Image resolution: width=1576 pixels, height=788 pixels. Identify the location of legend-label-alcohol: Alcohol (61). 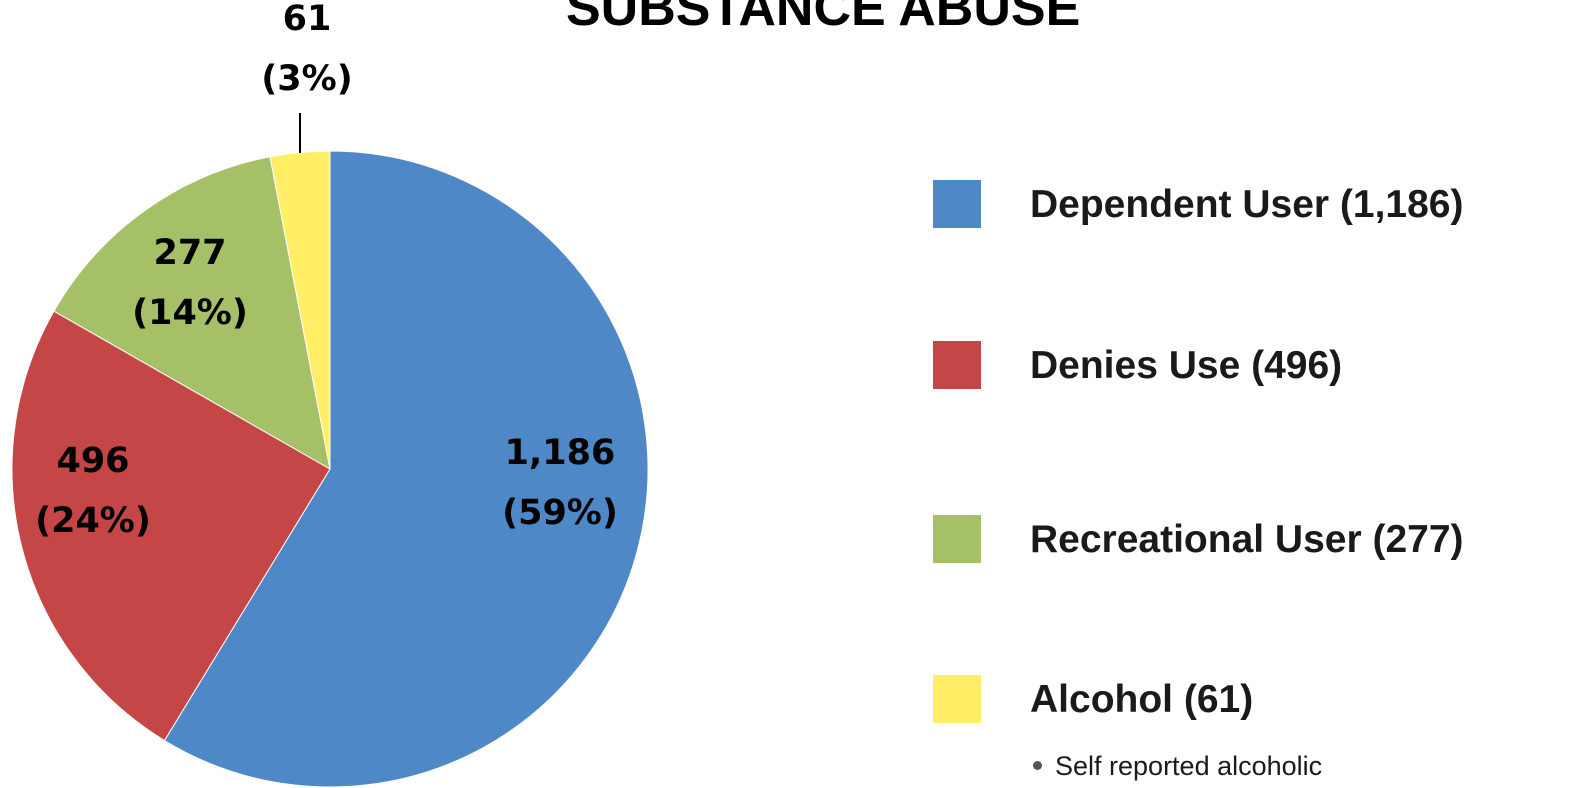
(1142, 699).